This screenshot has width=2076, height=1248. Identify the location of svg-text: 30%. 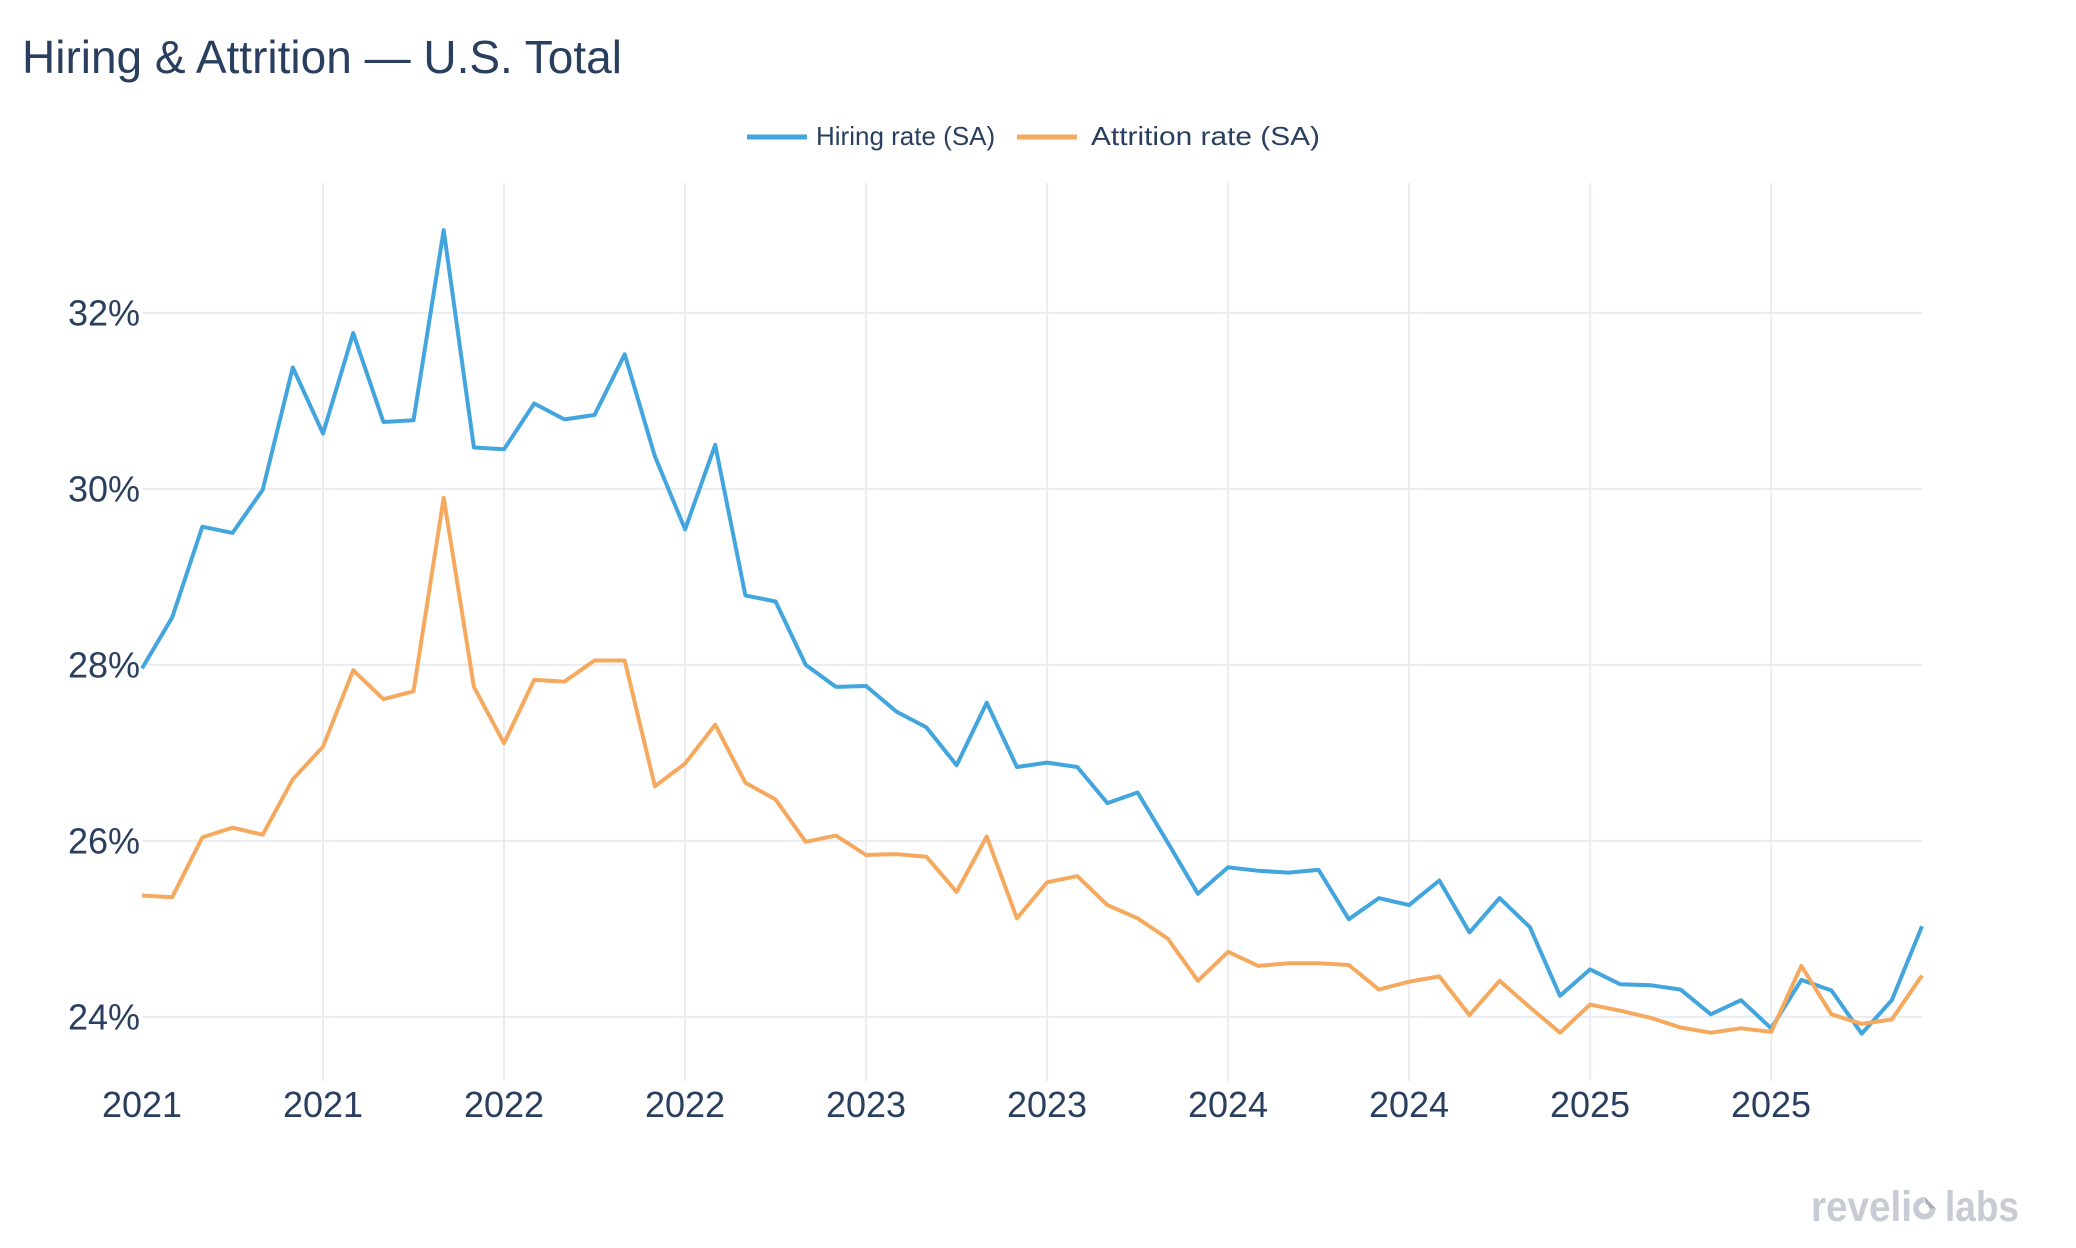
(104, 489).